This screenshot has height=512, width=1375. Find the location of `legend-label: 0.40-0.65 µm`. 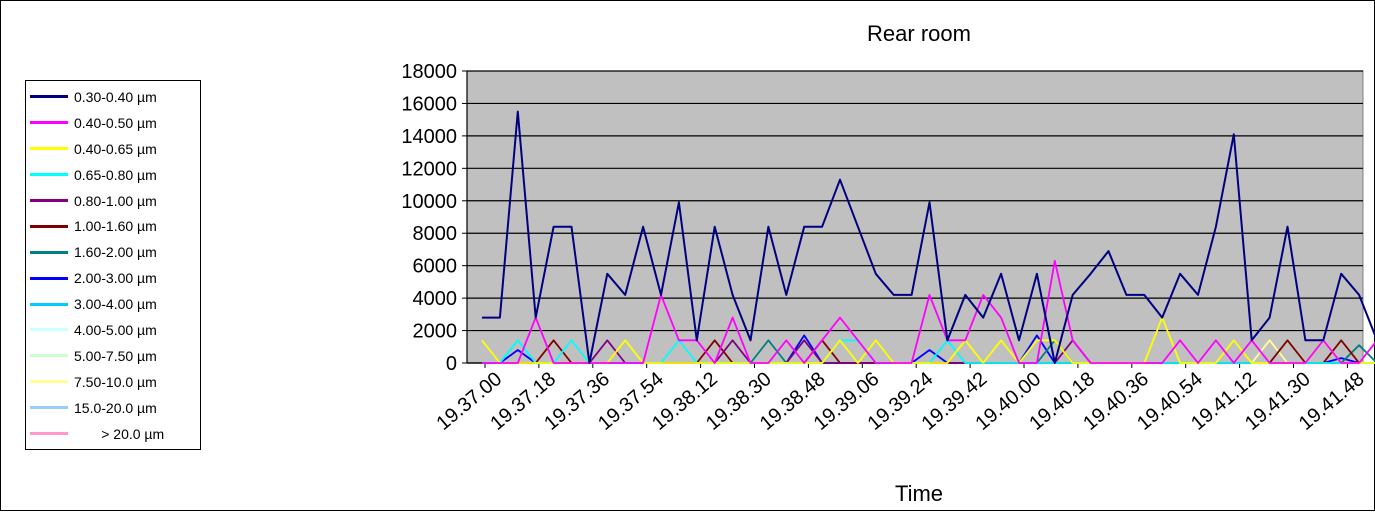

legend-label: 0.40-0.65 µm is located at coordinates (115, 148).